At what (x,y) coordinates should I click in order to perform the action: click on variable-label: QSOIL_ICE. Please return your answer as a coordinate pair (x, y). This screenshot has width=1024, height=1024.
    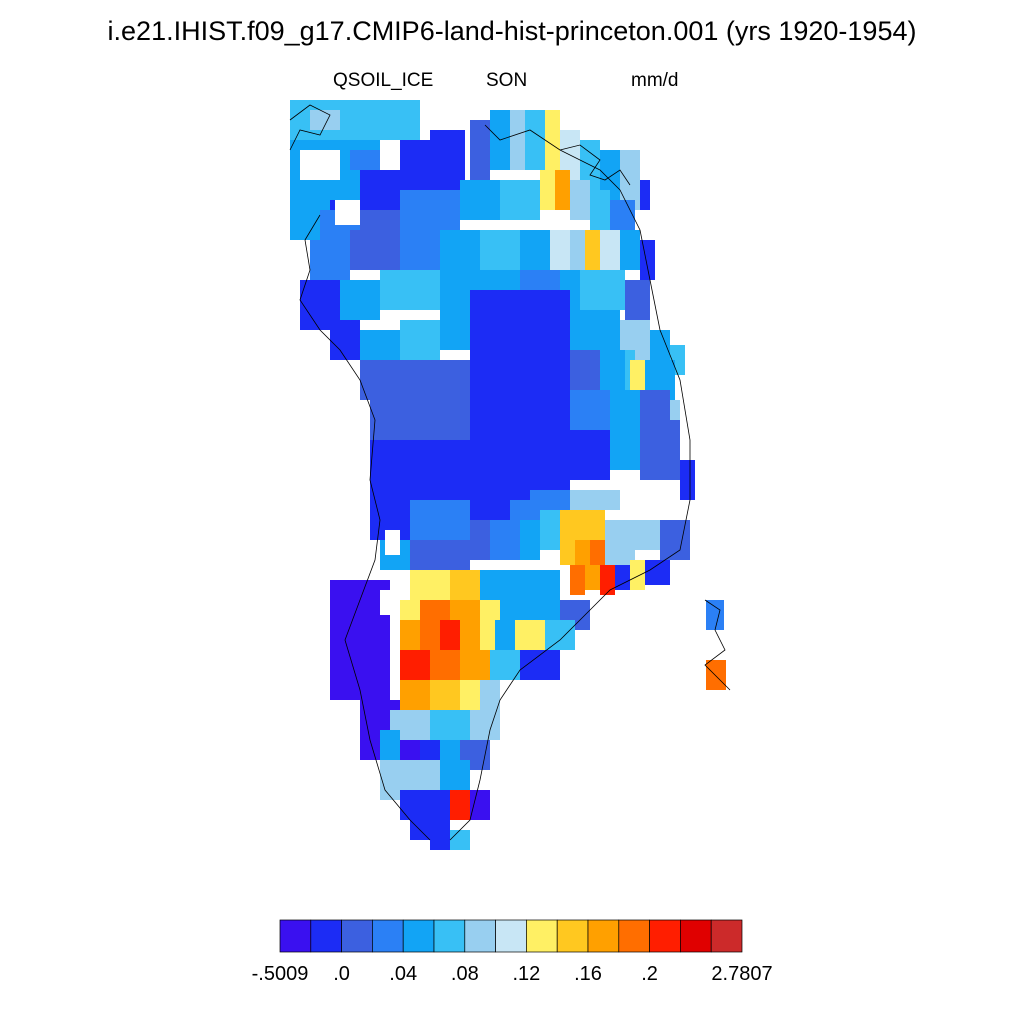
    Looking at the image, I should click on (383, 80).